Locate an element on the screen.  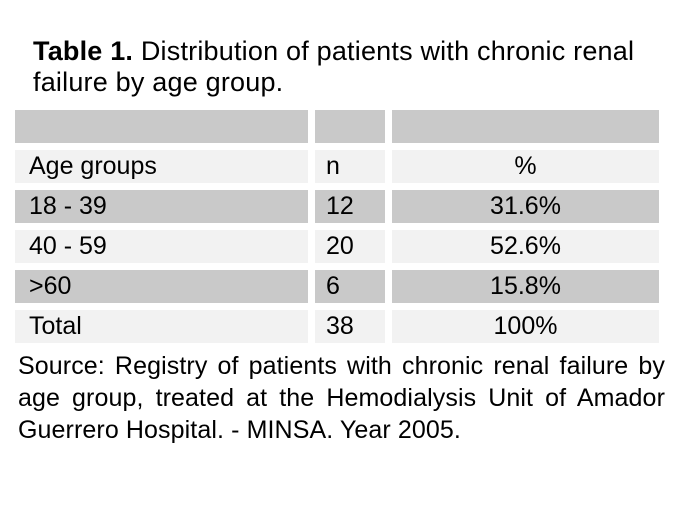
cell-age-group: >60 is located at coordinates (161, 286).